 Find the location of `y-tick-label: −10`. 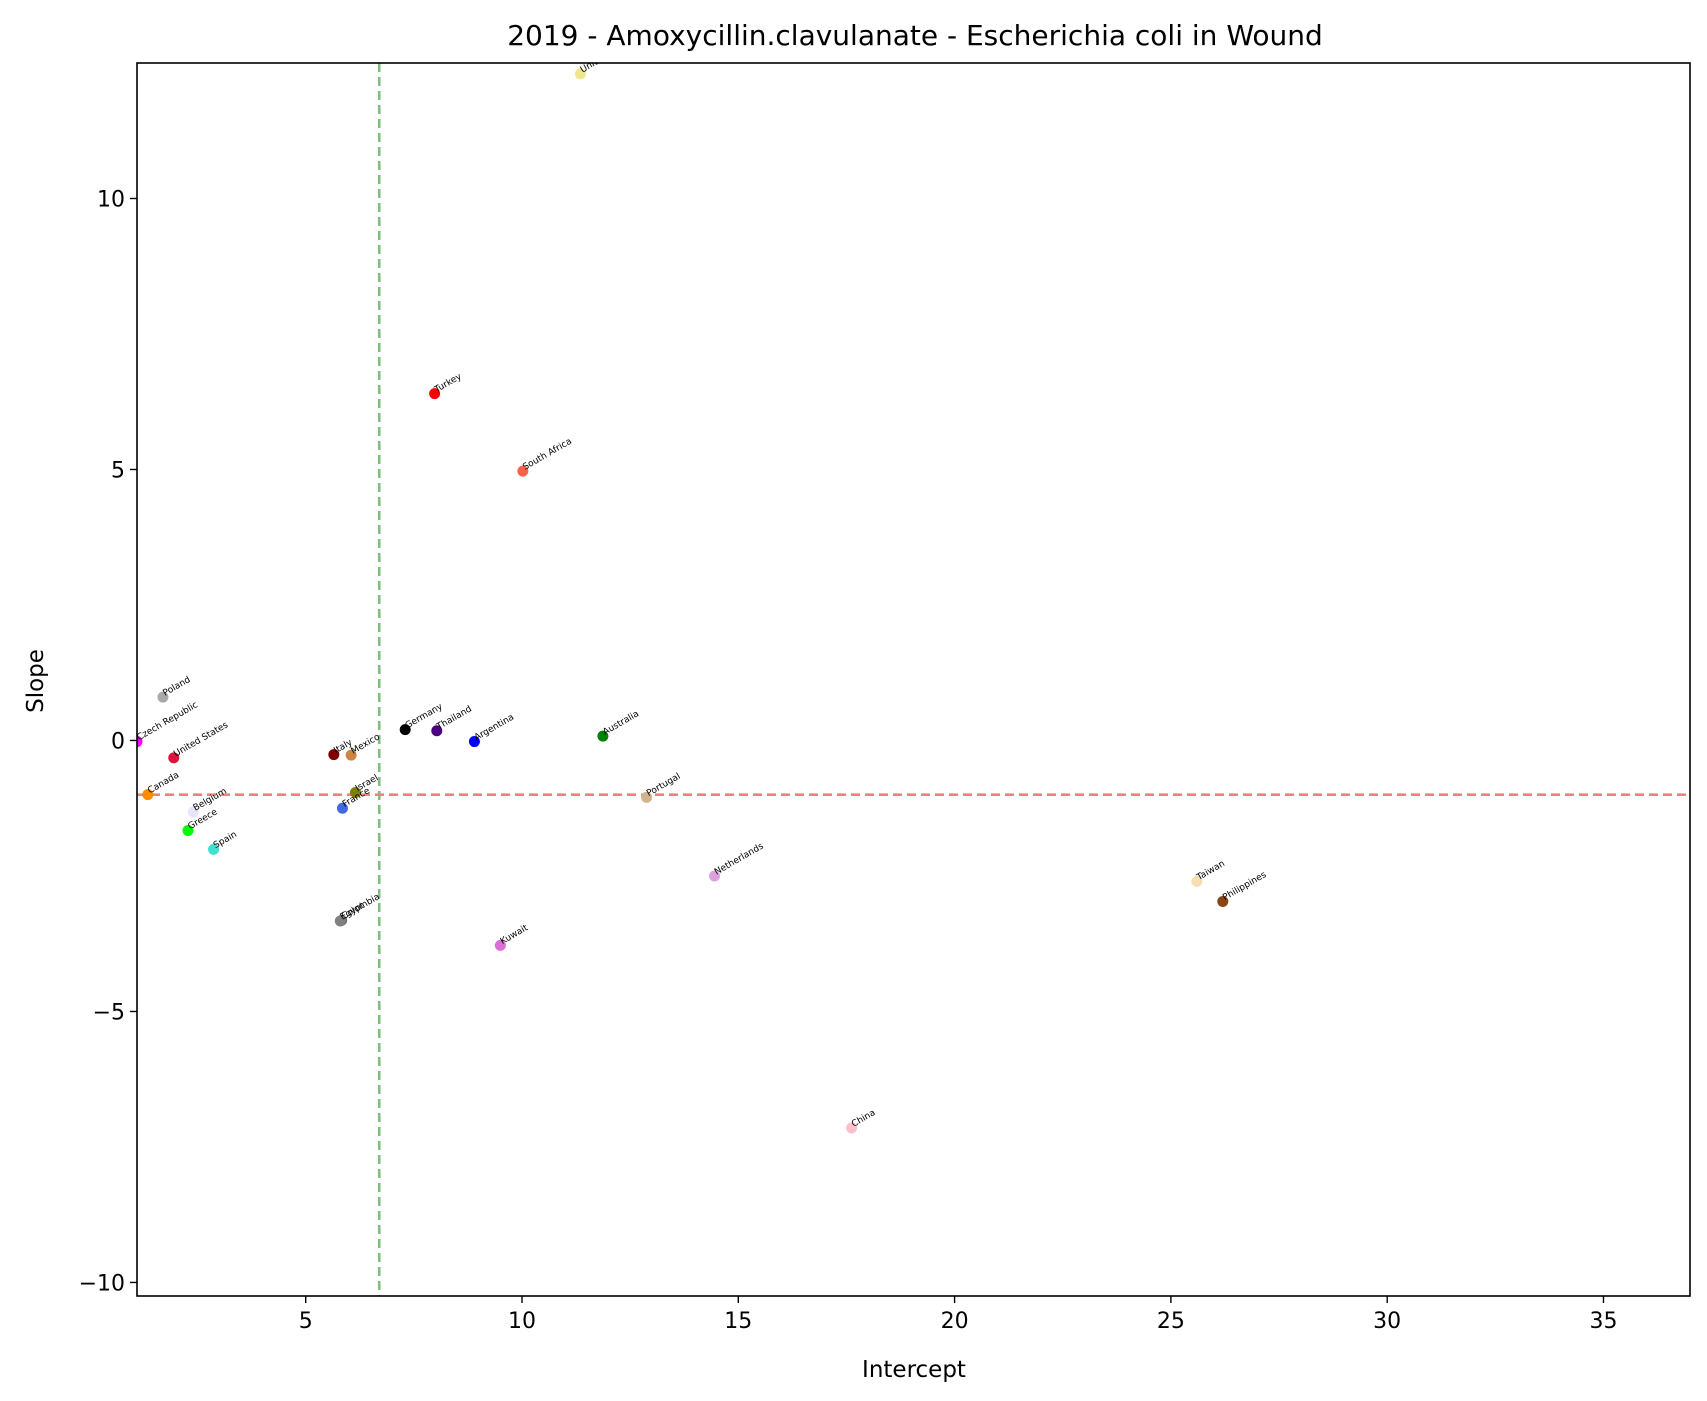

y-tick-label: −10 is located at coordinates (102, 1283).